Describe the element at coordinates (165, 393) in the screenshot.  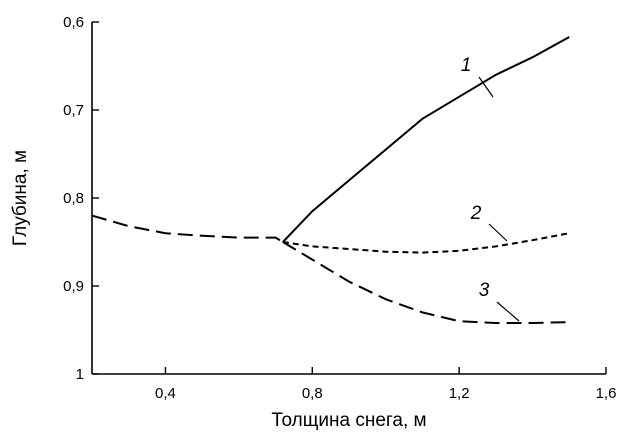
I see `x-tick-label: 0,4` at that location.